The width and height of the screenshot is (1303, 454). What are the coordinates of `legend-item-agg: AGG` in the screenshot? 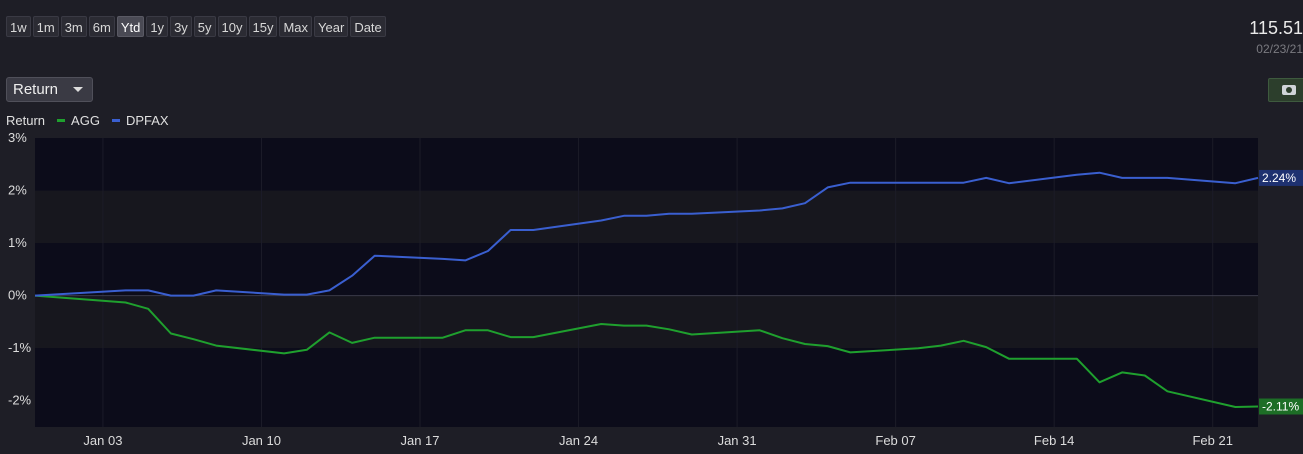 It's located at (78, 120).